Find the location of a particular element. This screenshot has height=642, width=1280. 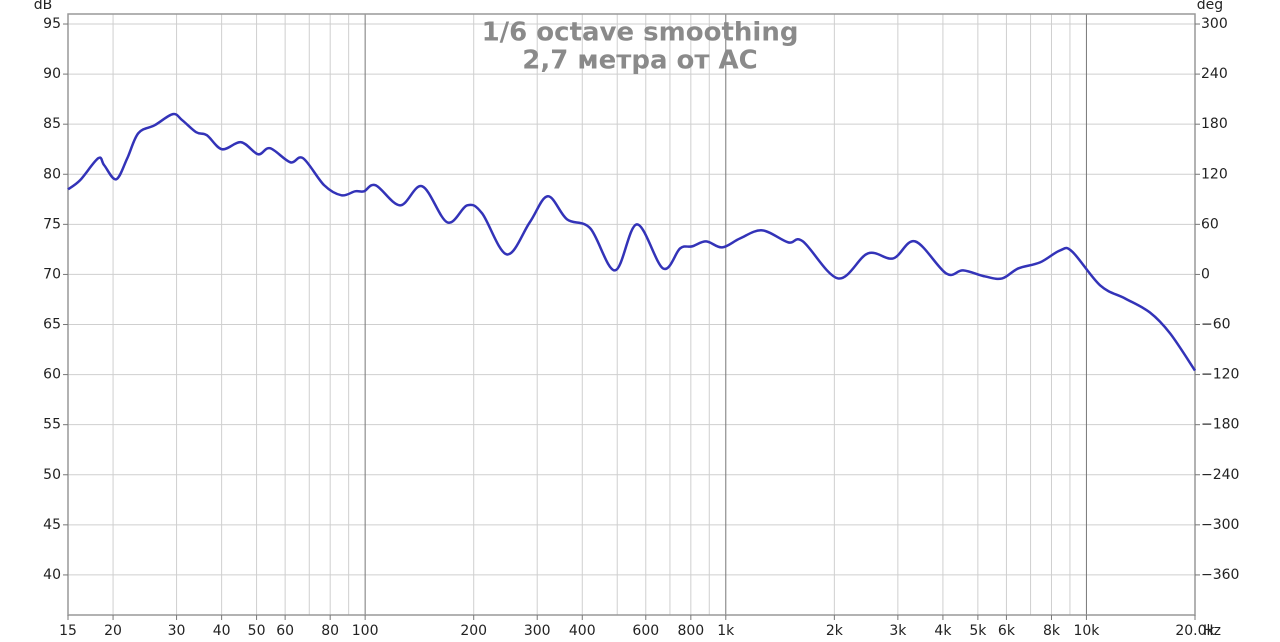

y2-tick-label: 0 is located at coordinates (1205, 274).